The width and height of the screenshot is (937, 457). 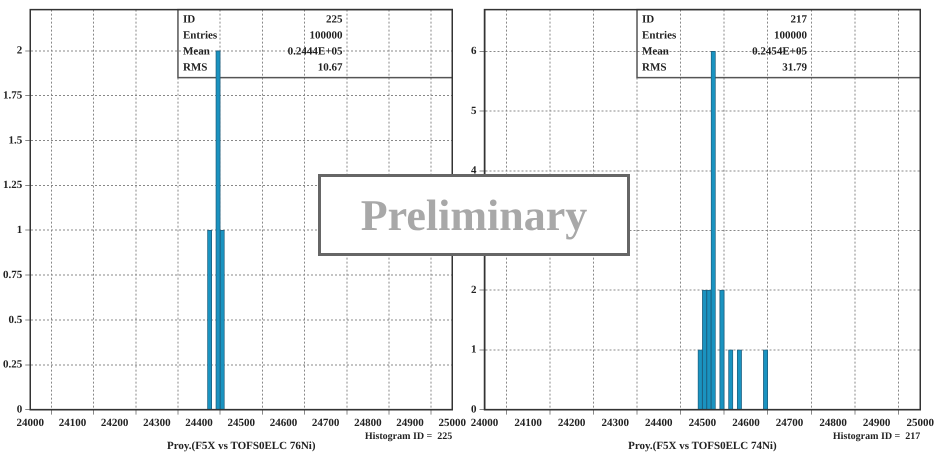 What do you see at coordinates (474, 215) in the screenshot?
I see `preliminary-stamp: Preliminary` at bounding box center [474, 215].